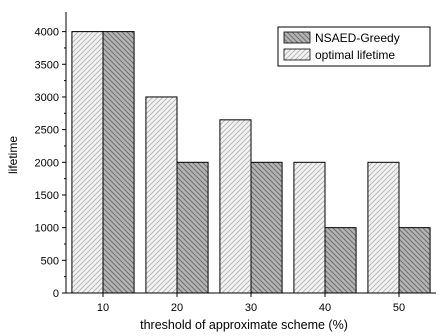  I want to click on x-ticks-group: 10 20 30 40 50, so click(251, 303).